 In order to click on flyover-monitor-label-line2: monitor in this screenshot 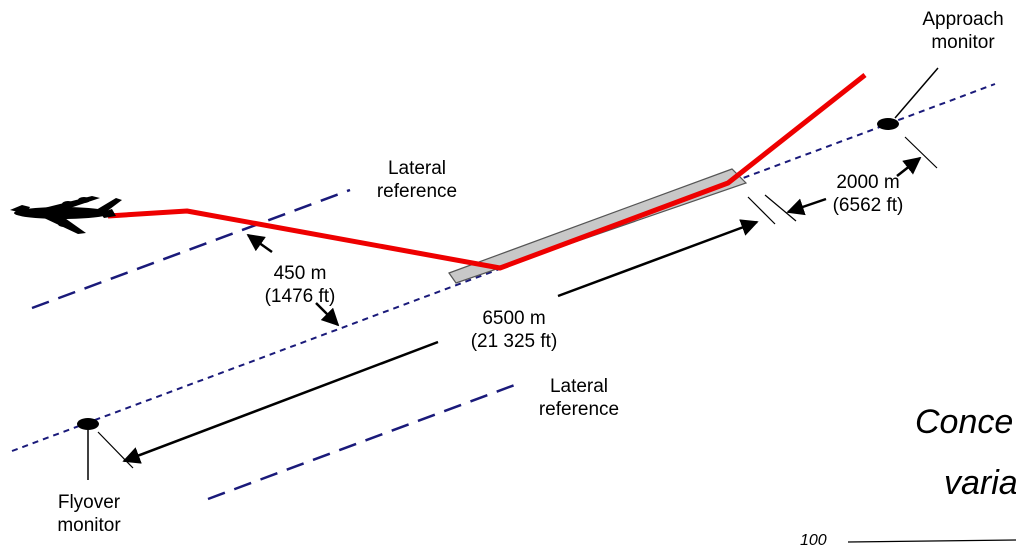, I will do `click(89, 525)`.